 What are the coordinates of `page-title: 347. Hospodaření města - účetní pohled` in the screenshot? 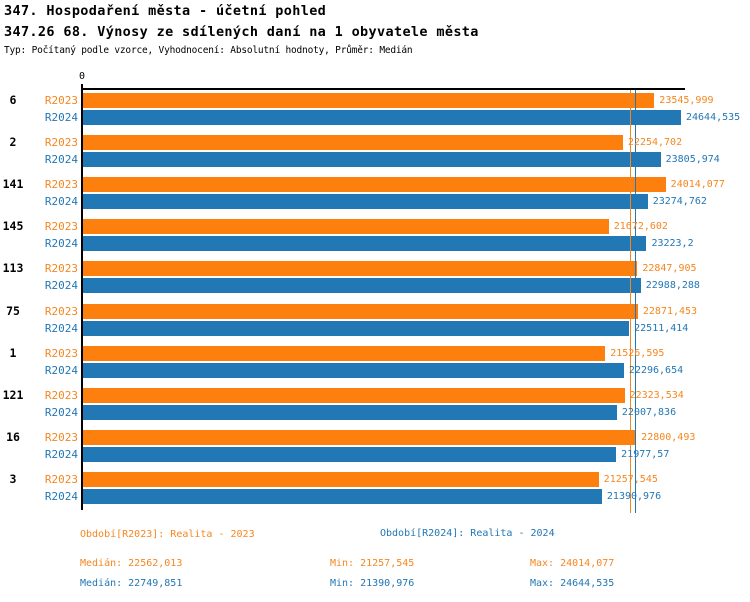 It's located at (165, 11).